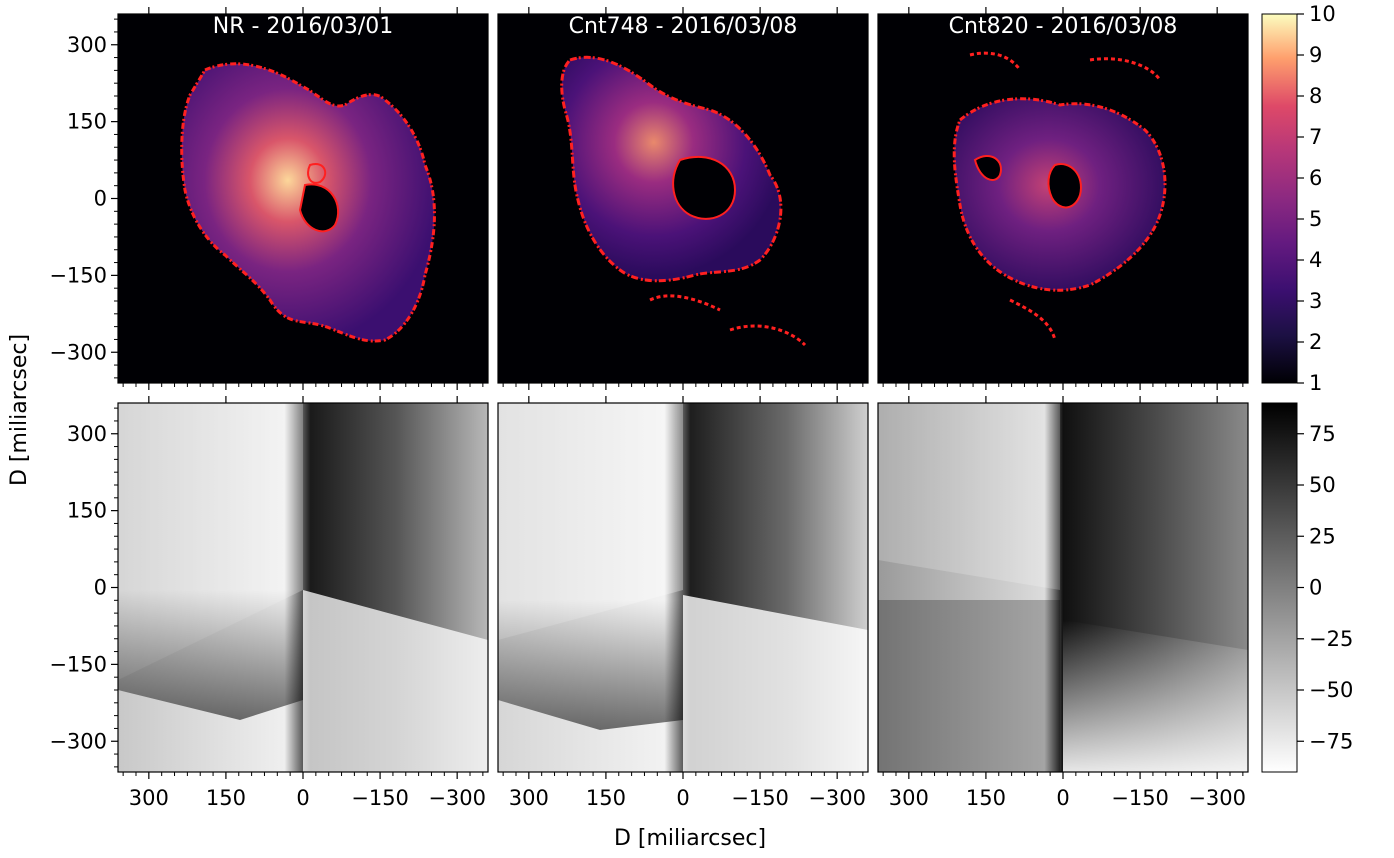 The image size is (1394, 858). Describe the element at coordinates (1315, 55) in the screenshot. I see `colorbar-tick-label: 9` at that location.